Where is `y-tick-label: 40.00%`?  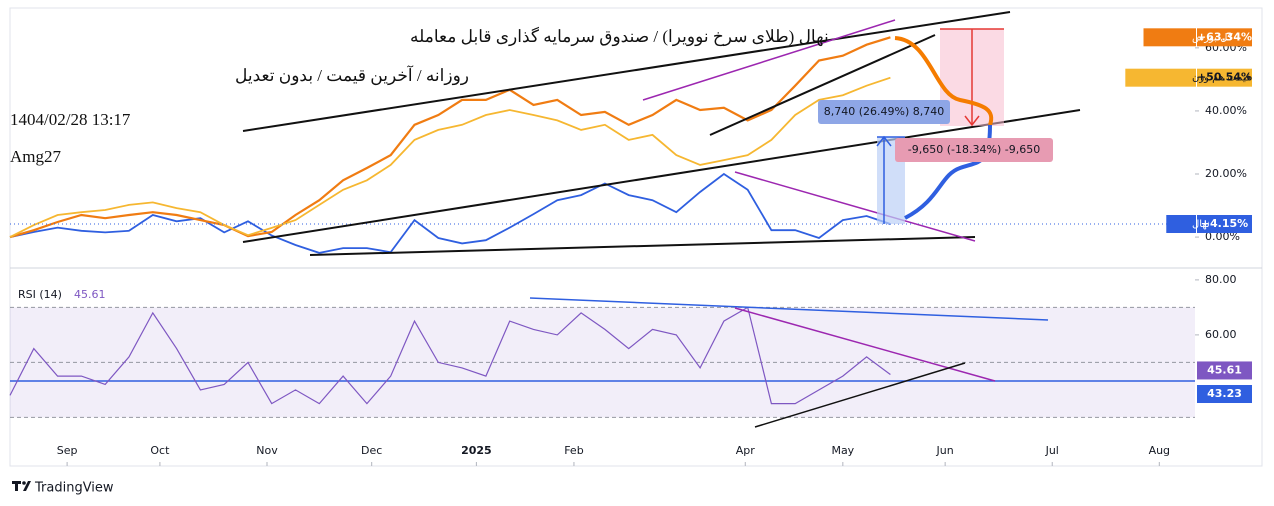
y-tick-label: 40.00% is located at coordinates (1226, 110).